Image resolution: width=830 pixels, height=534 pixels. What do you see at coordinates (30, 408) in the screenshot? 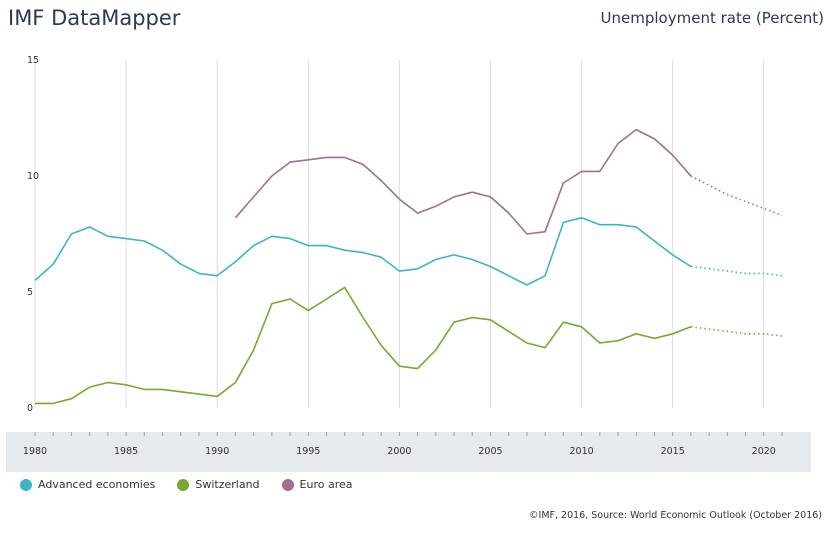
I see `y-tick-label: 0` at bounding box center [30, 408].